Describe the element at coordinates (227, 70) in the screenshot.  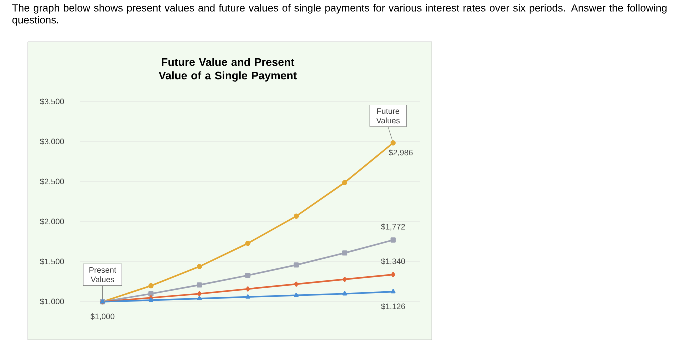
I see `chart-title: Future Value and Present Value of a Single Payment` at that location.